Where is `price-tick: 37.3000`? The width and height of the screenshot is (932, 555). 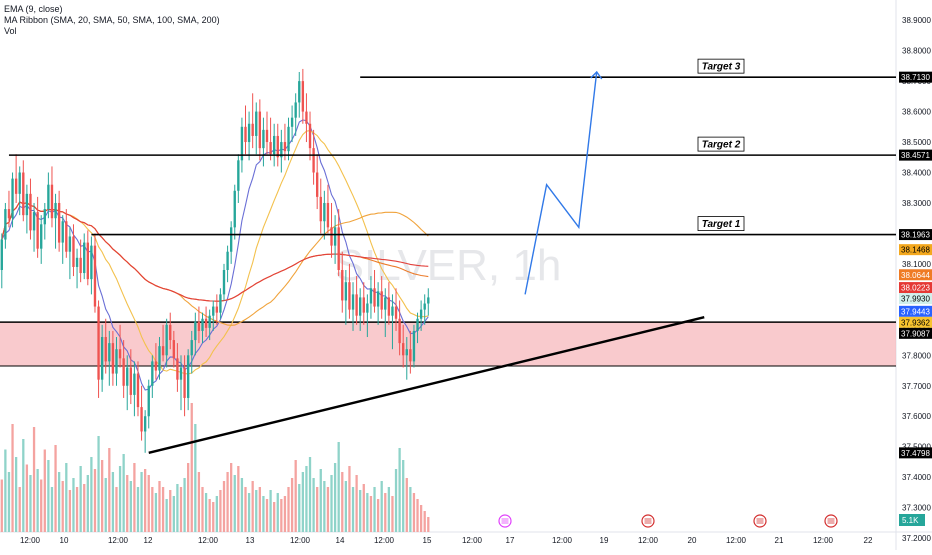
price-tick: 37.3000 is located at coordinates (916, 508).